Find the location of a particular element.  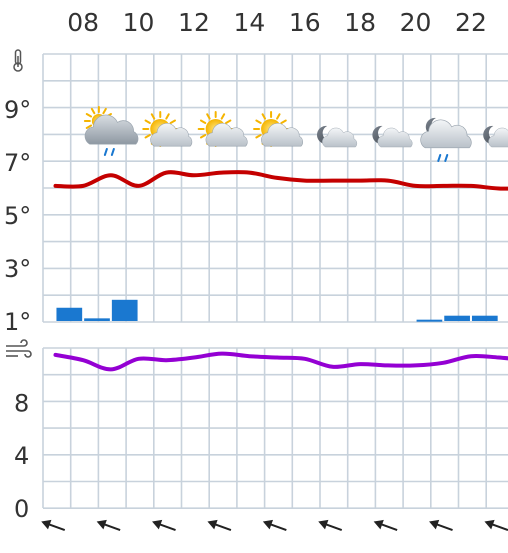

axis-labels: 9° 7° 5° 3° 1° 8 4 0 is located at coordinates (18, 286).